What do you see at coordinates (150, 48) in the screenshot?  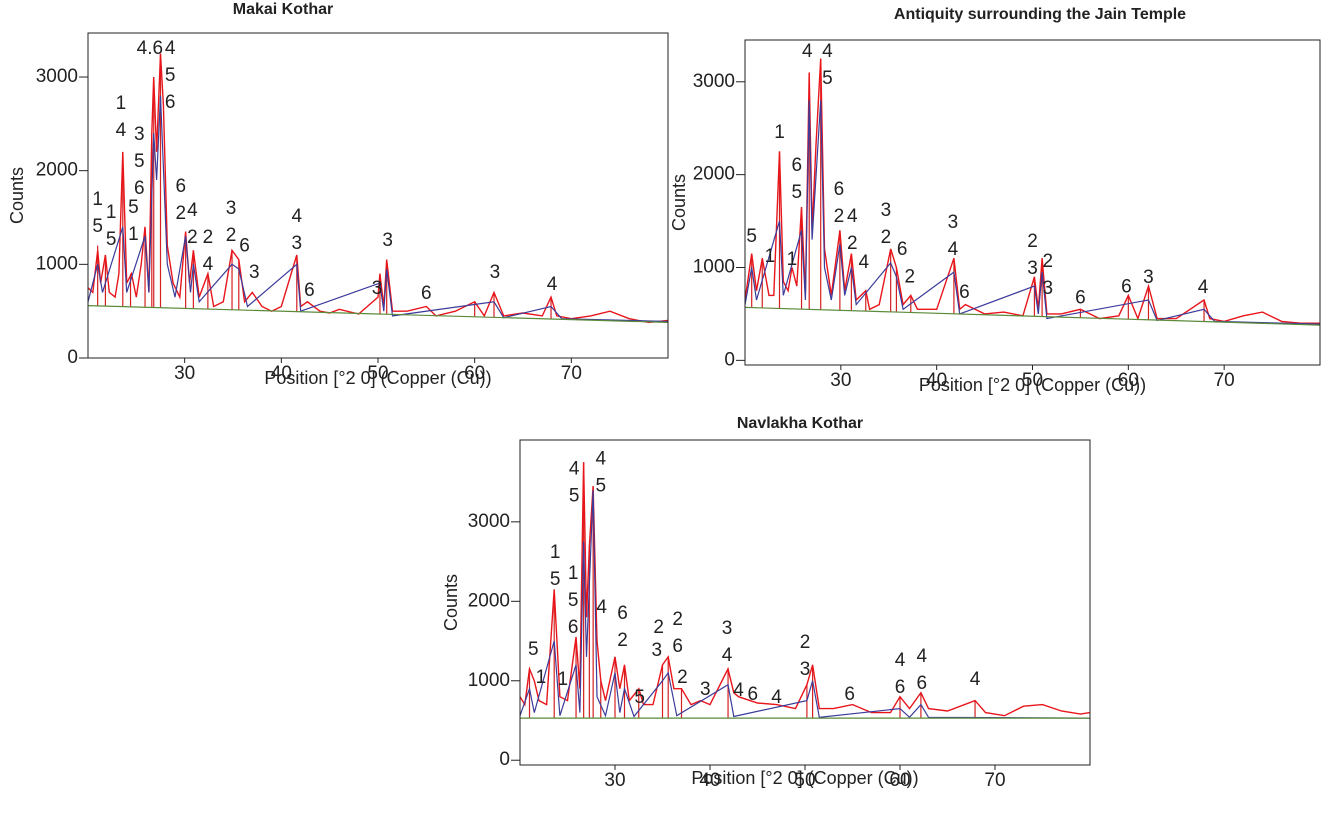 I see `peak-annotation: 4.6` at bounding box center [150, 48].